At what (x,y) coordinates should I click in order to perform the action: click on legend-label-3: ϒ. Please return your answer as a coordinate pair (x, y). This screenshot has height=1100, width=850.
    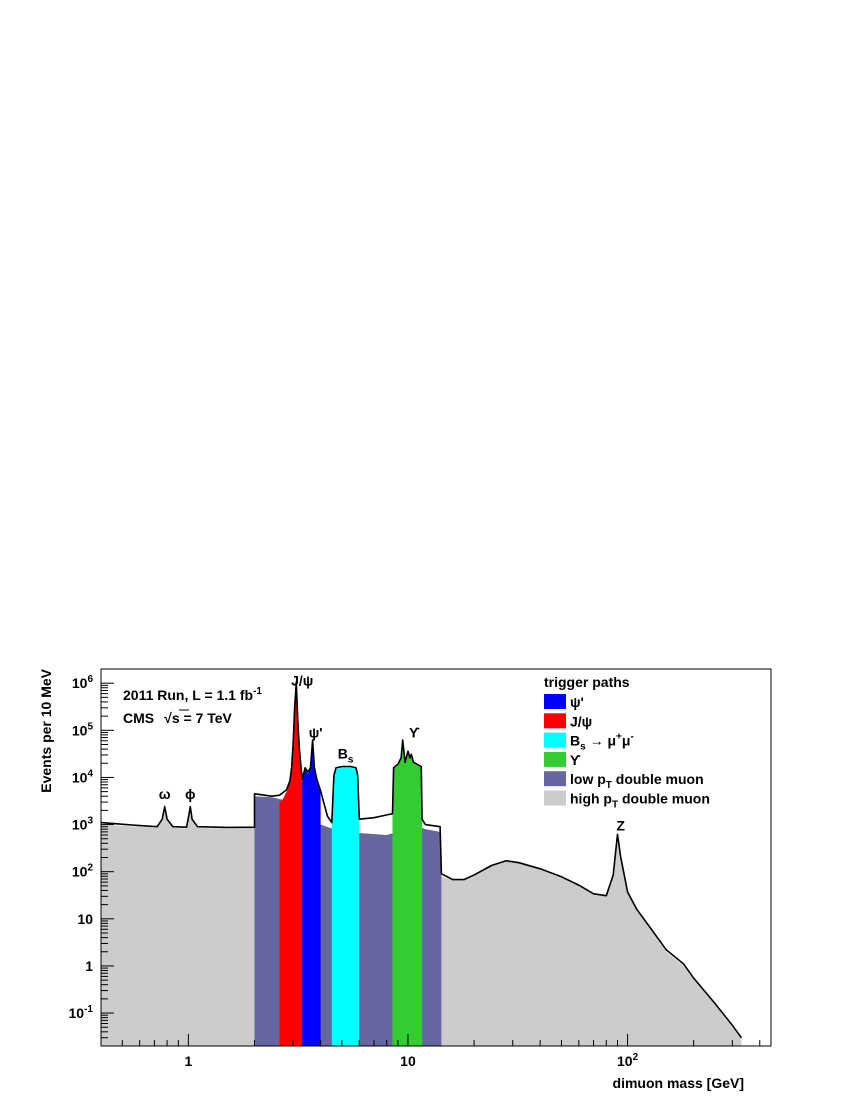
    Looking at the image, I should click on (575, 760).